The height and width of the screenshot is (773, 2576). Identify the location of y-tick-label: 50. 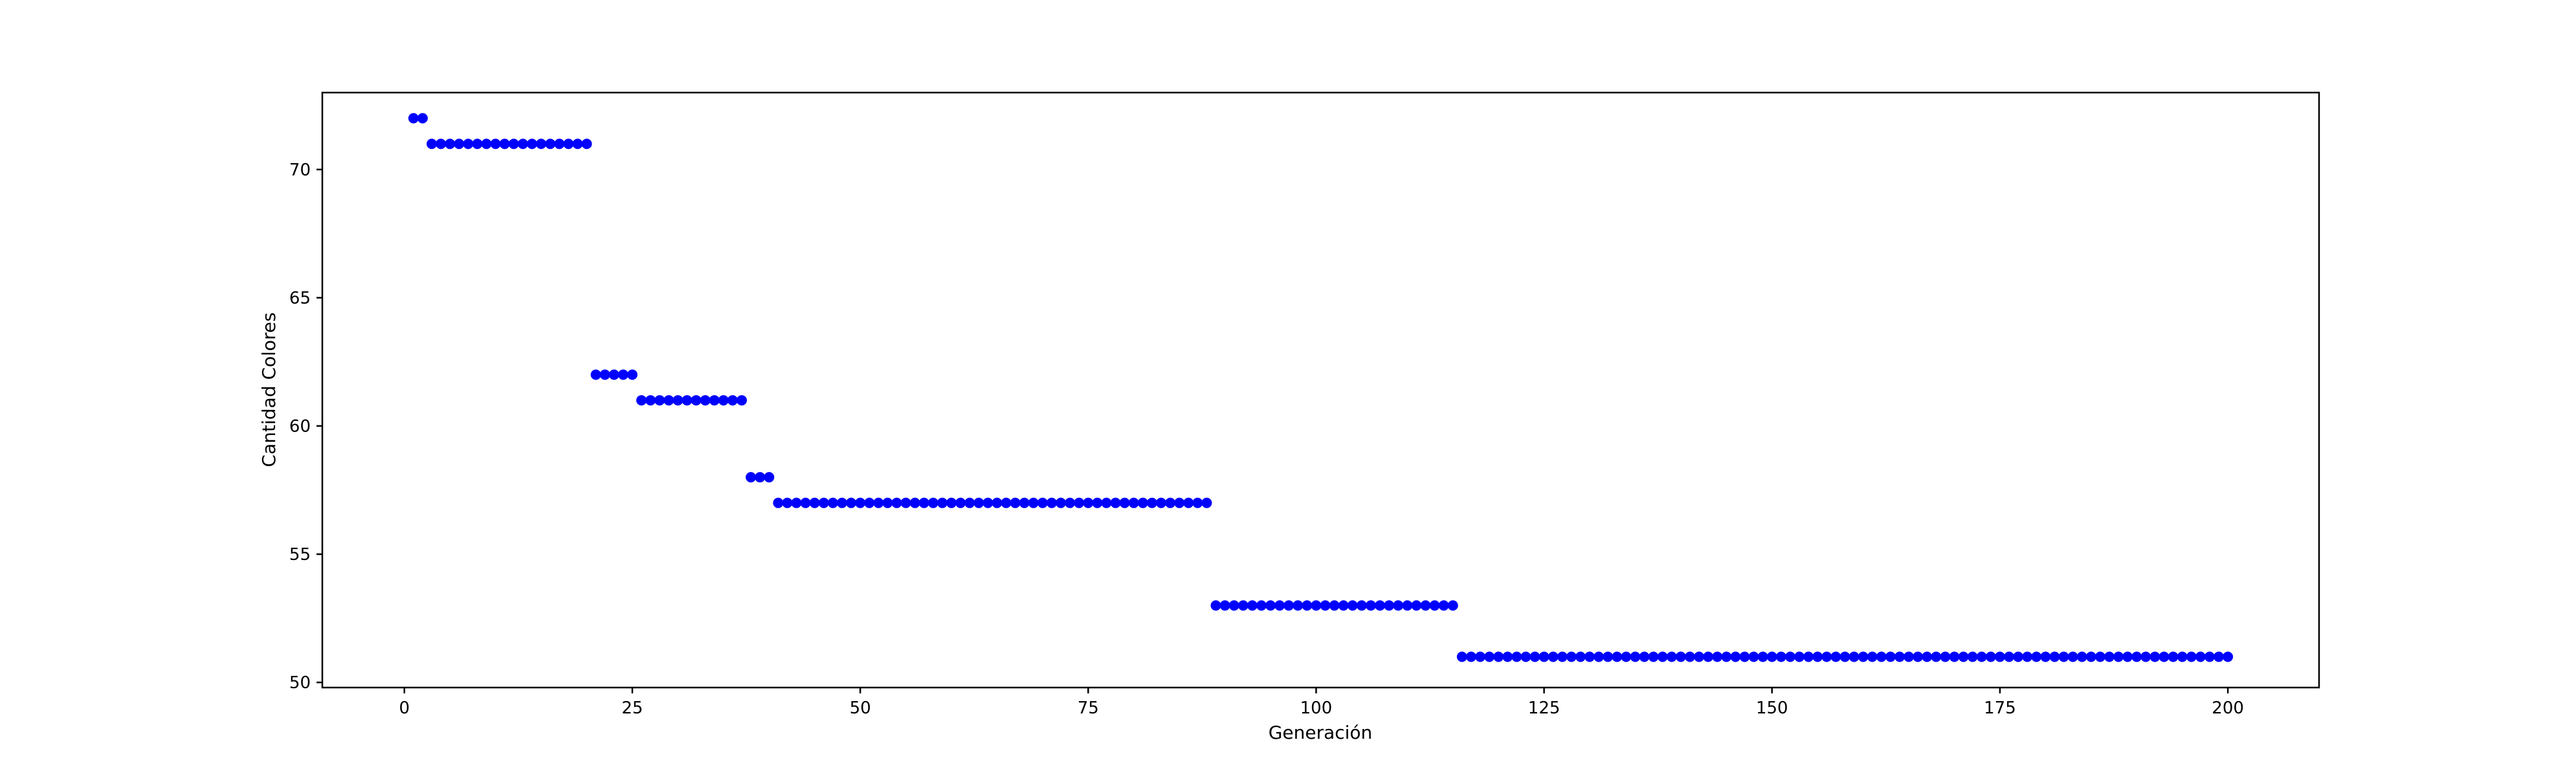
(300, 683).